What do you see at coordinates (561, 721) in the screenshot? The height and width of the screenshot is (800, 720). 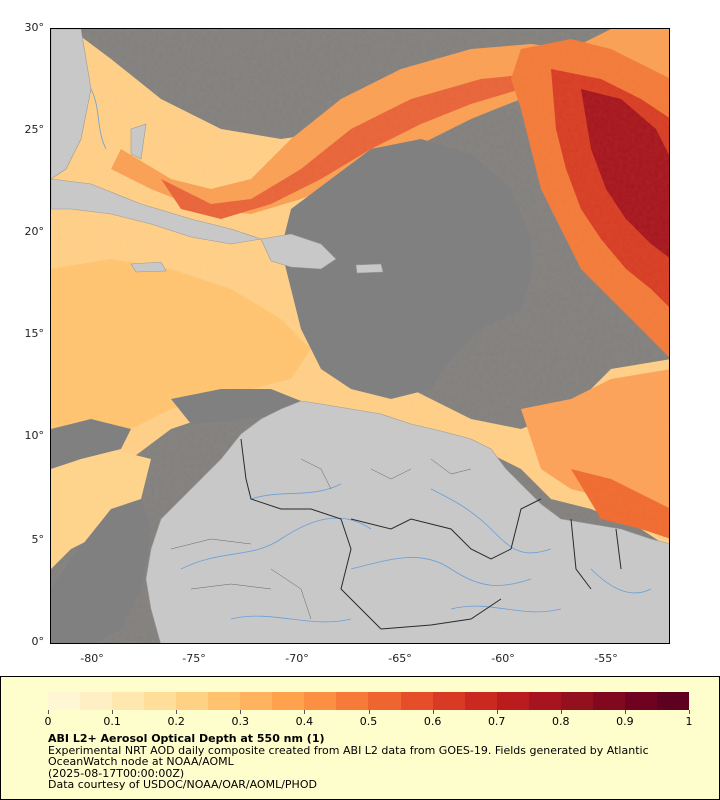 I see `colorbar-label: 0.8` at bounding box center [561, 721].